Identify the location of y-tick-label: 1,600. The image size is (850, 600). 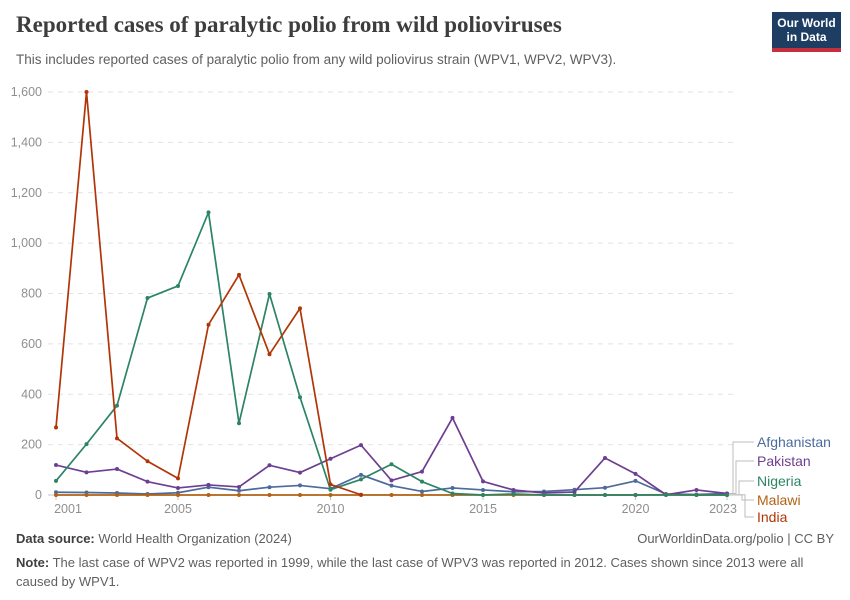
(26, 92).